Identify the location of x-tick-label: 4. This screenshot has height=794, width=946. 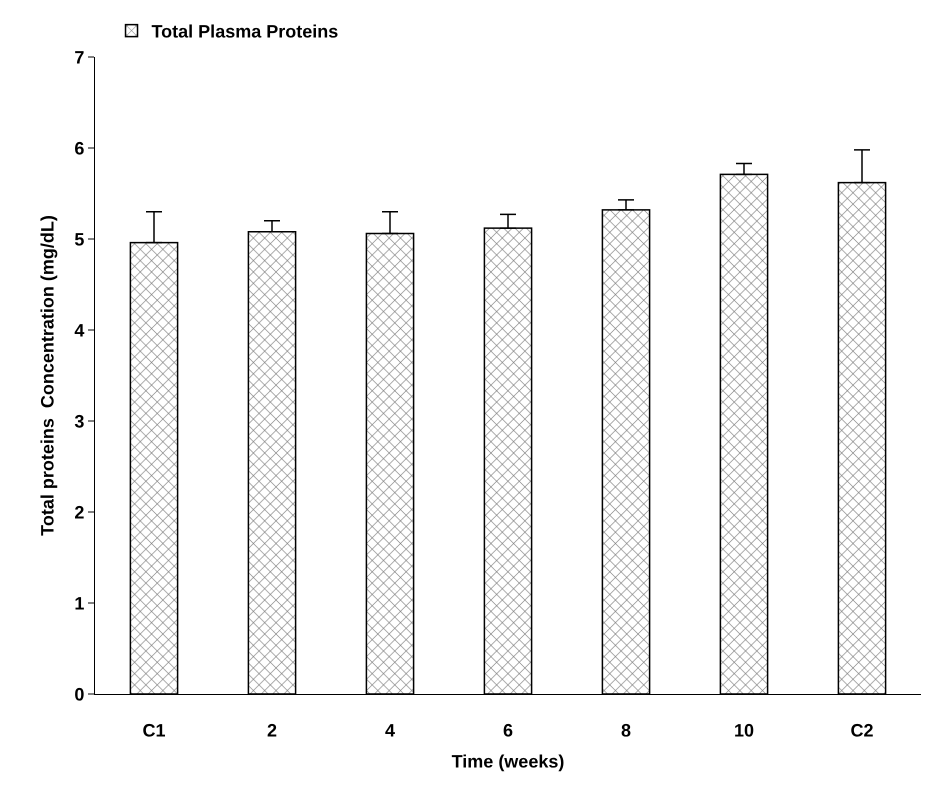
(390, 730).